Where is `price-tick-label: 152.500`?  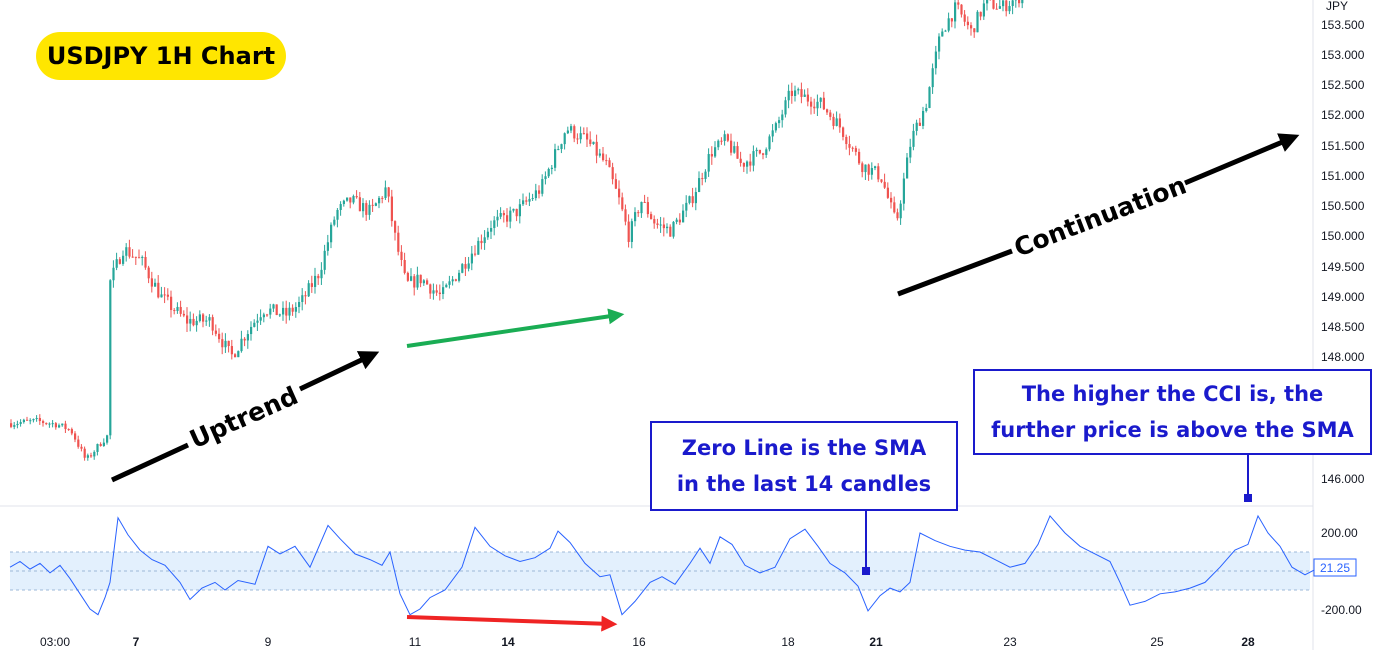 price-tick-label: 152.500 is located at coordinates (1343, 85).